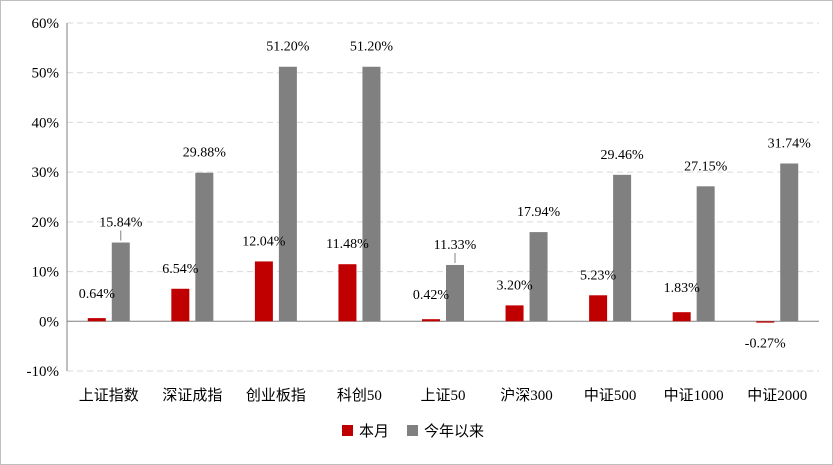 The width and height of the screenshot is (833, 465). What do you see at coordinates (765, 343) in the screenshot?
I see `data-label-this-month: -0.27%` at bounding box center [765, 343].